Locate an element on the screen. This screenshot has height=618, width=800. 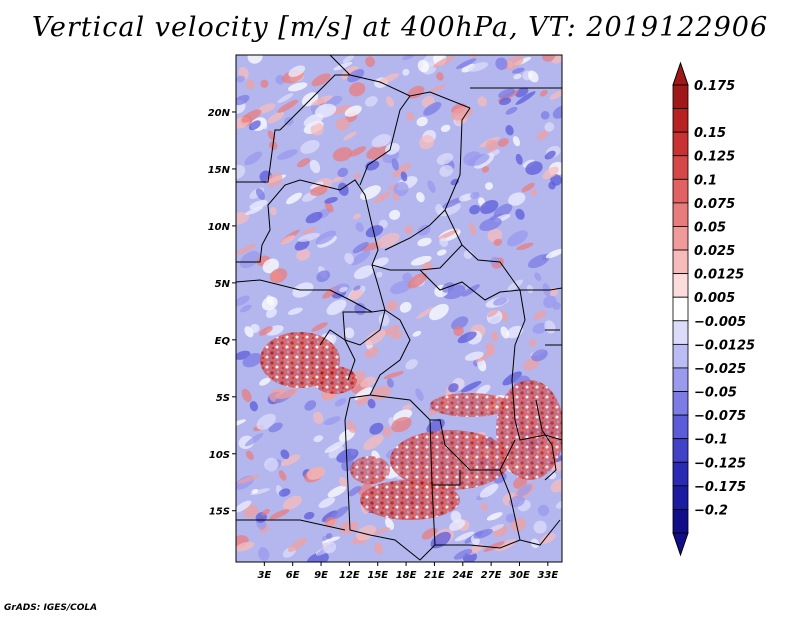
lon-tick-label: 6E is located at coordinates (293, 575).